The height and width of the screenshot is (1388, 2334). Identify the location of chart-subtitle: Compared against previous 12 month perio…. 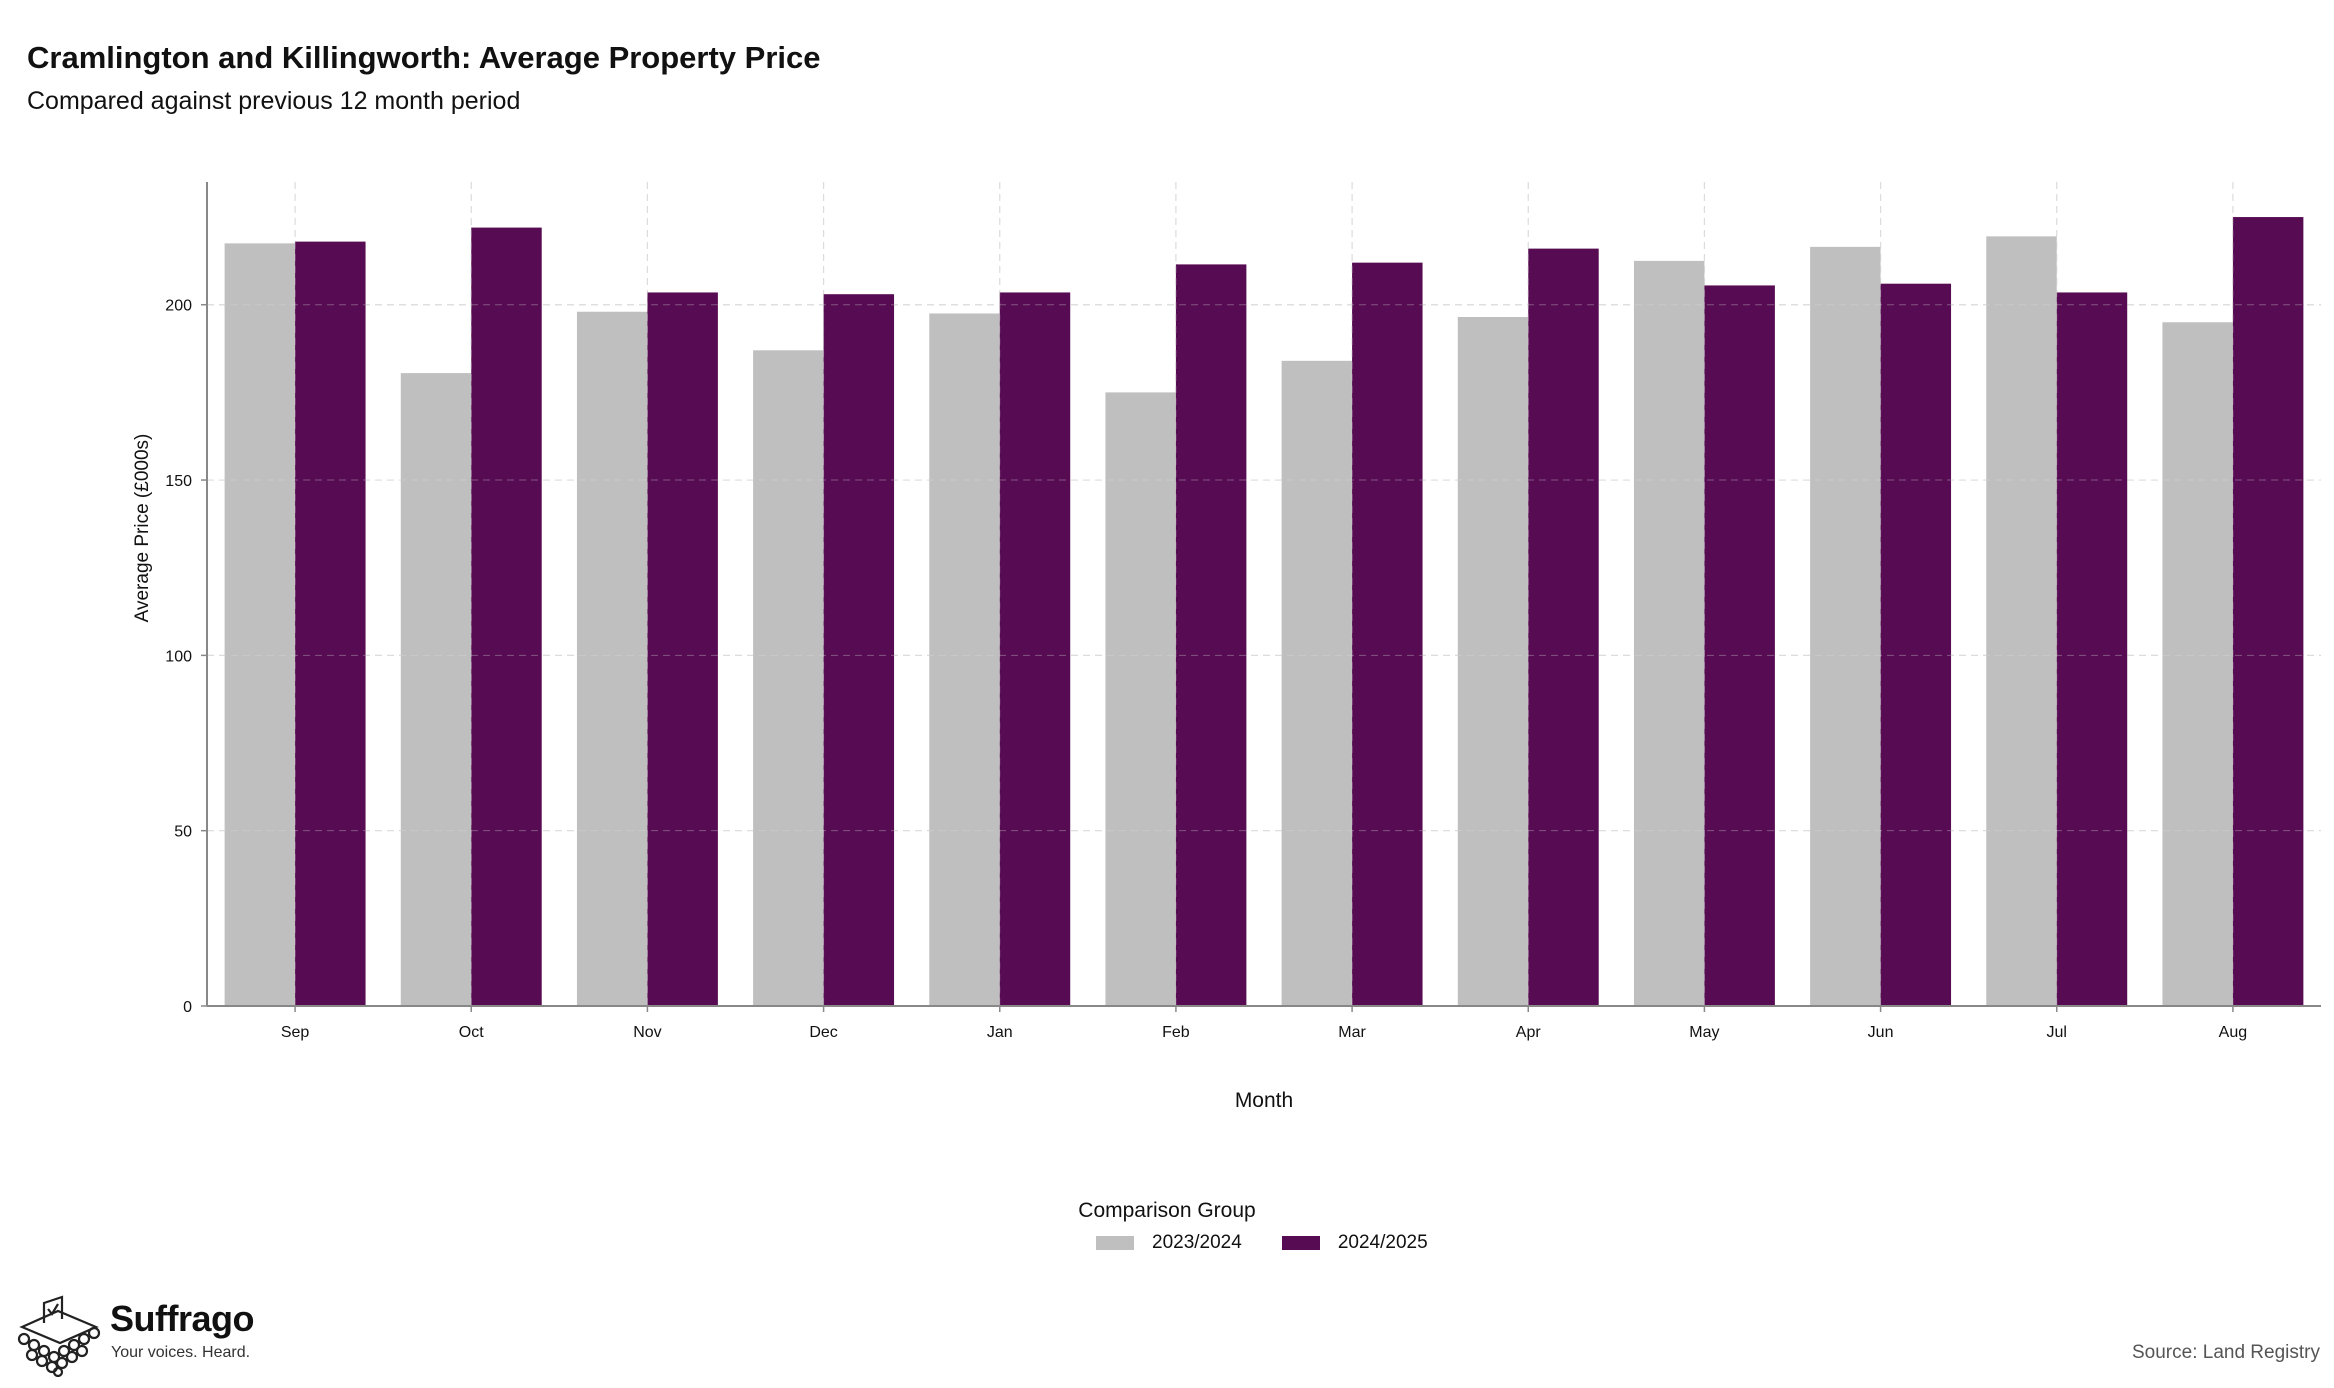
(274, 101).